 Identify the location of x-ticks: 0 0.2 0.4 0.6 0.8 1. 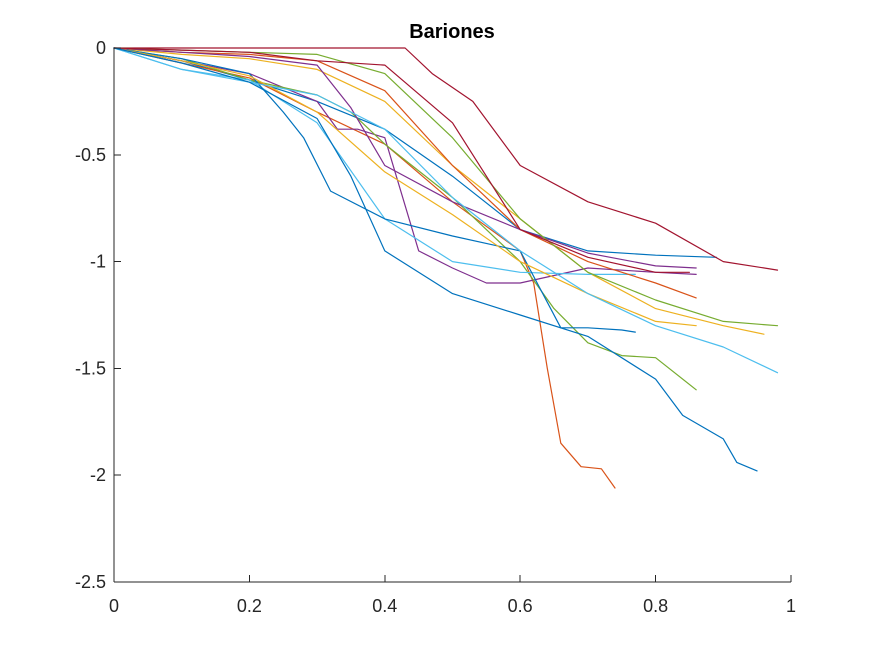
(452, 595).